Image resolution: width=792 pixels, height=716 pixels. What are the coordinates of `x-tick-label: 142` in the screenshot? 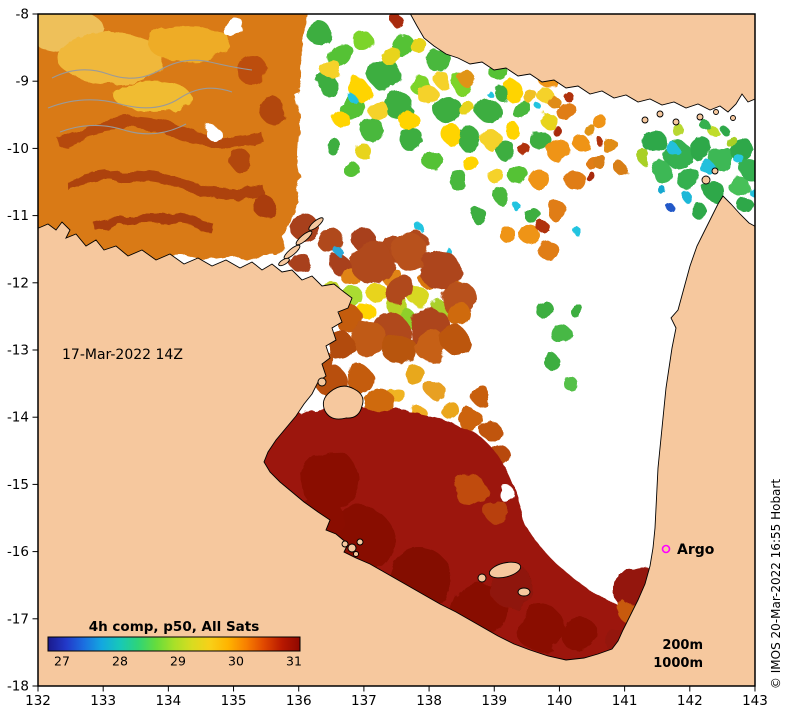 It's located at (690, 701).